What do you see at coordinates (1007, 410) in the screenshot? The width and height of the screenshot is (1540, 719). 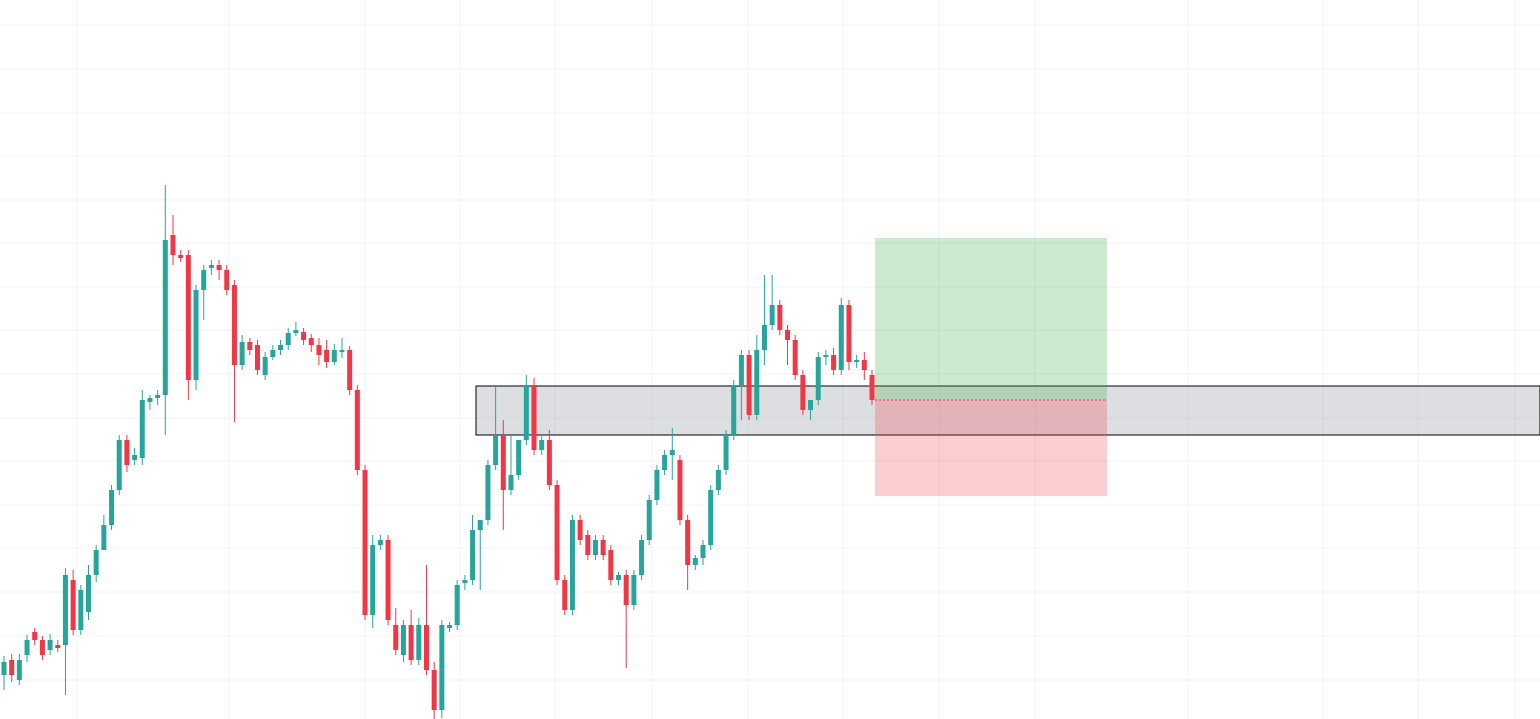 I see `zone` at bounding box center [1007, 410].